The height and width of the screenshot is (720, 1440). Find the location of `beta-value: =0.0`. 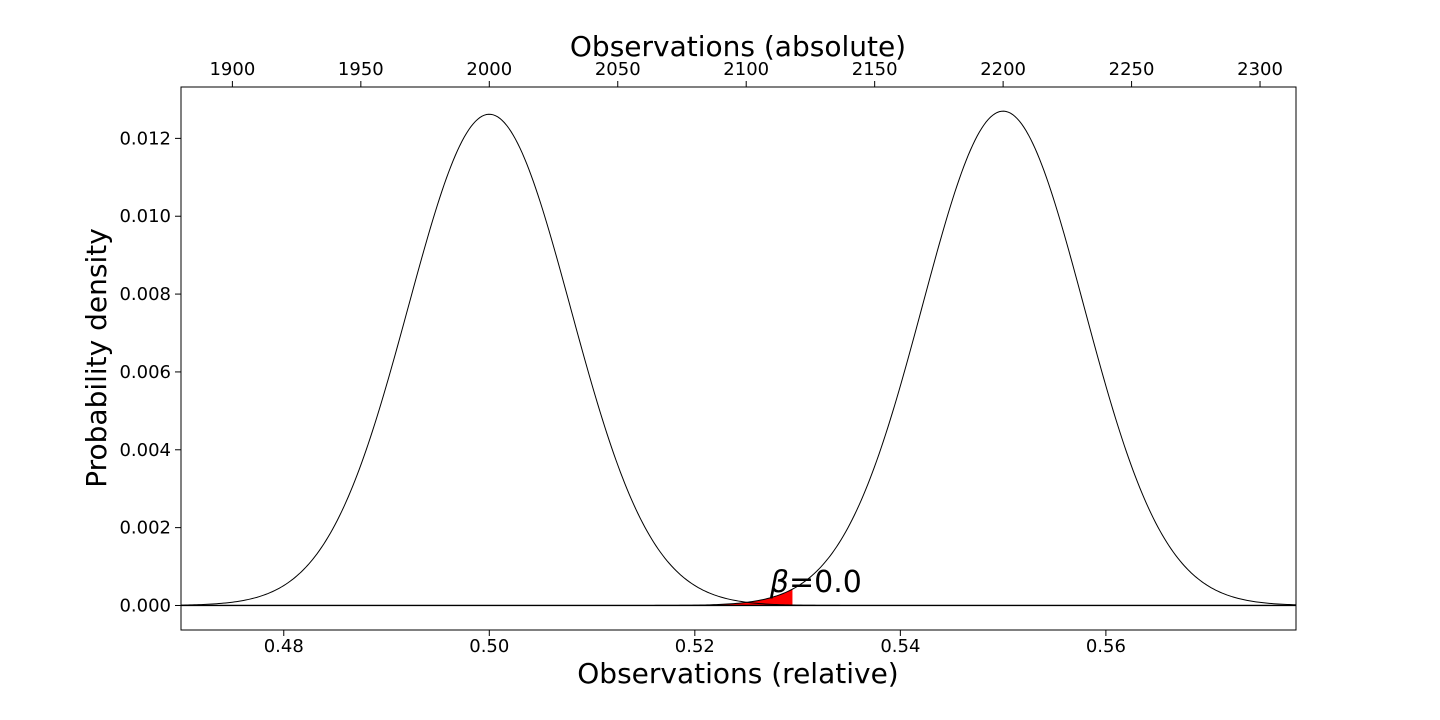

beta-value: =0.0 is located at coordinates (825, 582).